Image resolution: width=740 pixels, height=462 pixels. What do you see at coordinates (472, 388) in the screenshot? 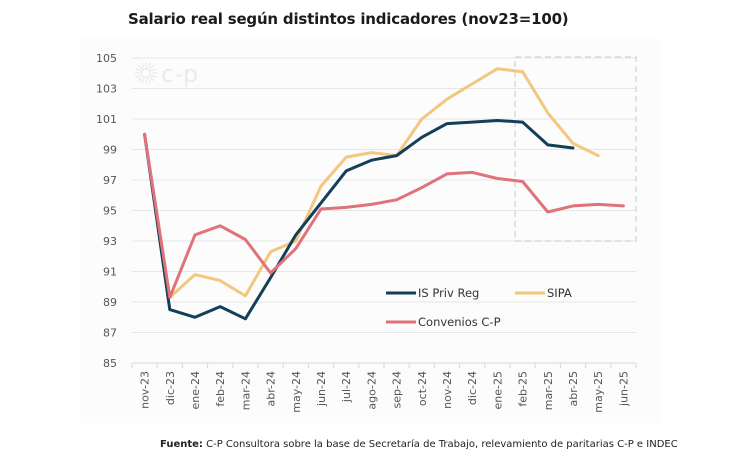
I see `x-tick-label: dic-24` at bounding box center [472, 388].